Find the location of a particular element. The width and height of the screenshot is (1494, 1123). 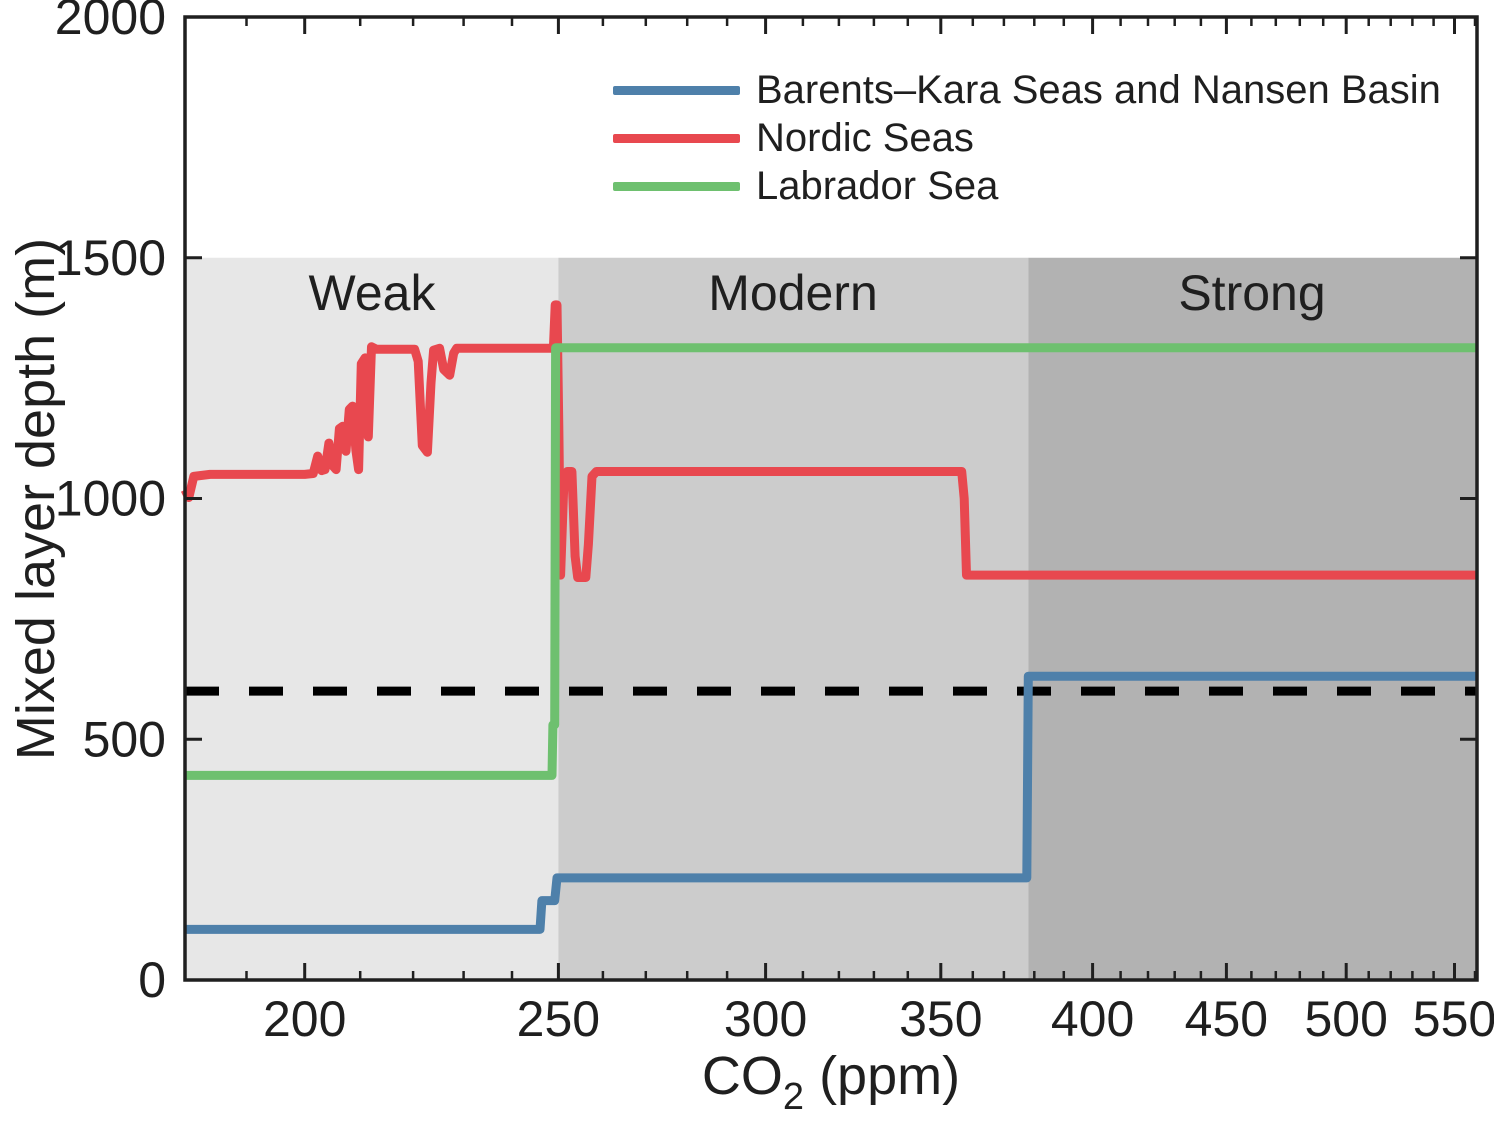

band-label-modern: Modern is located at coordinates (793, 293).